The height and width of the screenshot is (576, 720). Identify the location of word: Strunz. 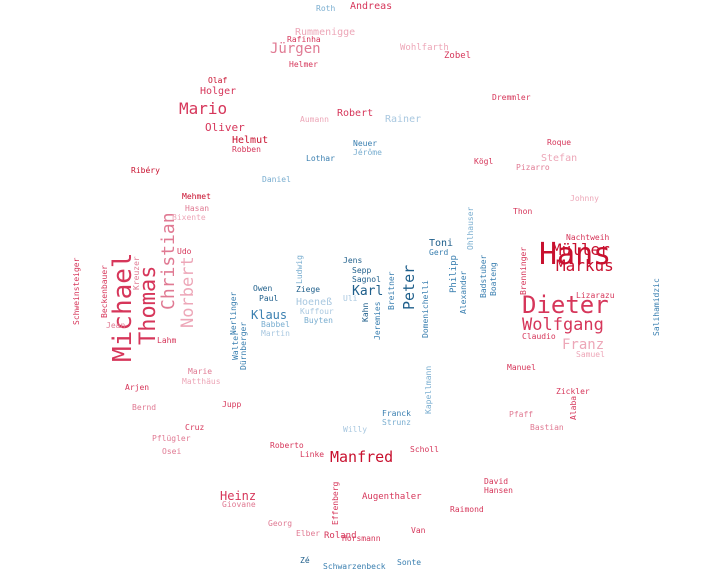
(396, 422).